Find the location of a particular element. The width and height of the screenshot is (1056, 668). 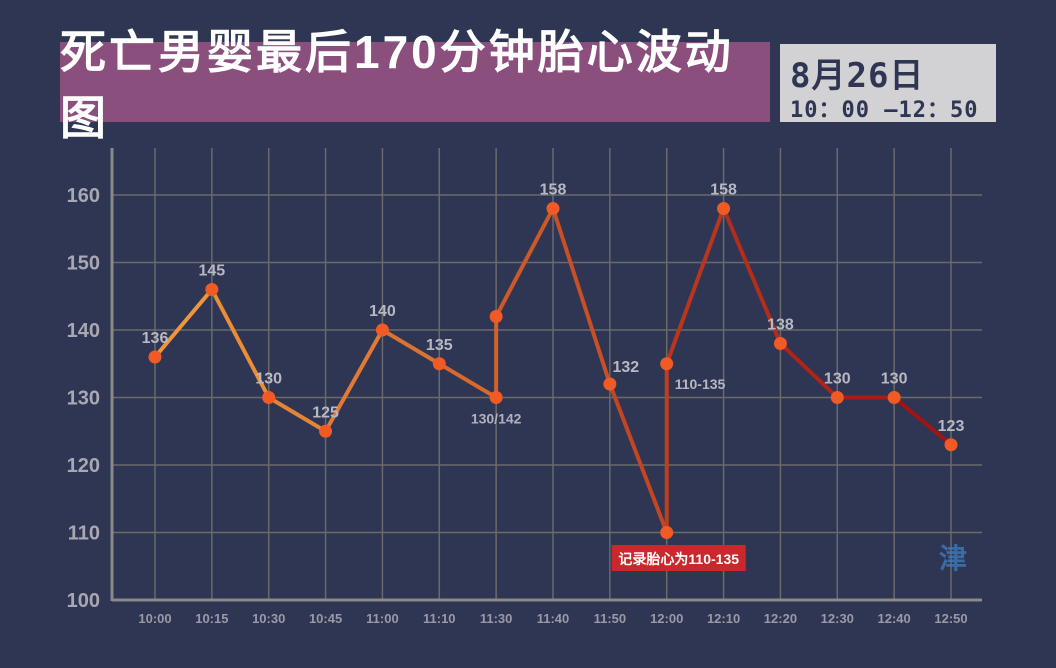

annotation-text: 记录胎心为110-135 is located at coordinates (678, 559).